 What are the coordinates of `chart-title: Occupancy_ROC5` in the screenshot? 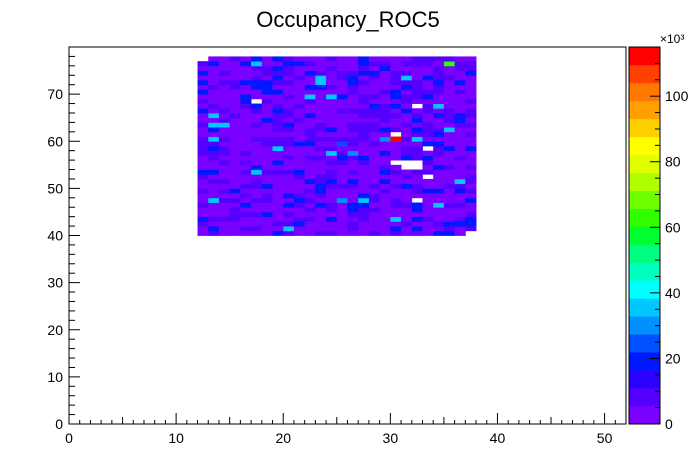 It's located at (347, 19).